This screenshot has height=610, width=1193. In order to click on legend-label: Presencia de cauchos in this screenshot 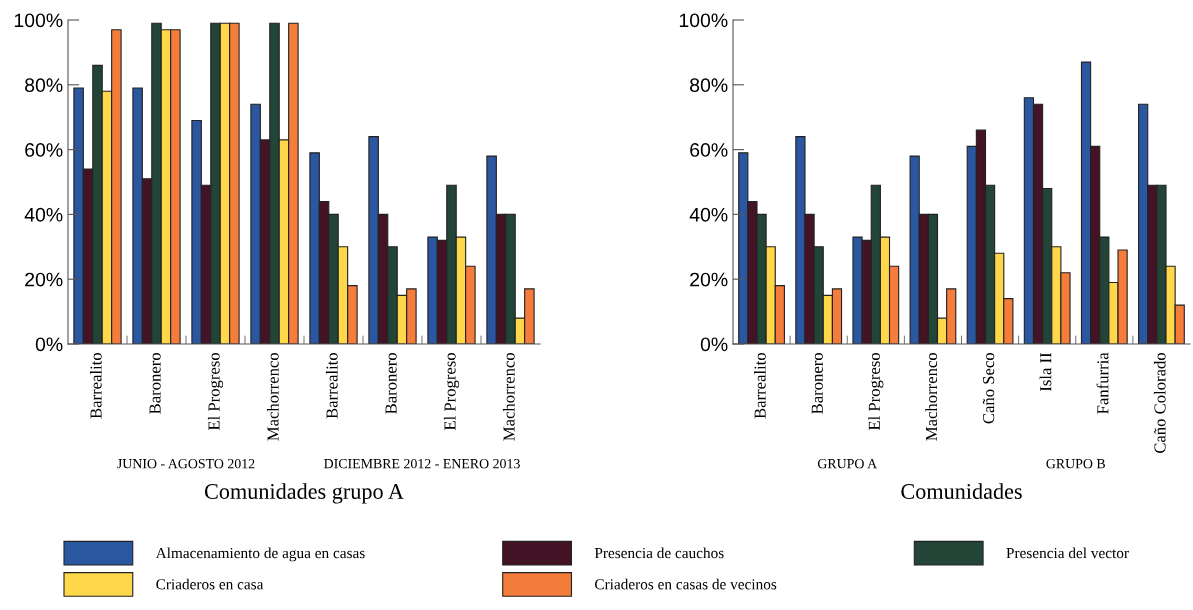, I will do `click(659, 553)`.